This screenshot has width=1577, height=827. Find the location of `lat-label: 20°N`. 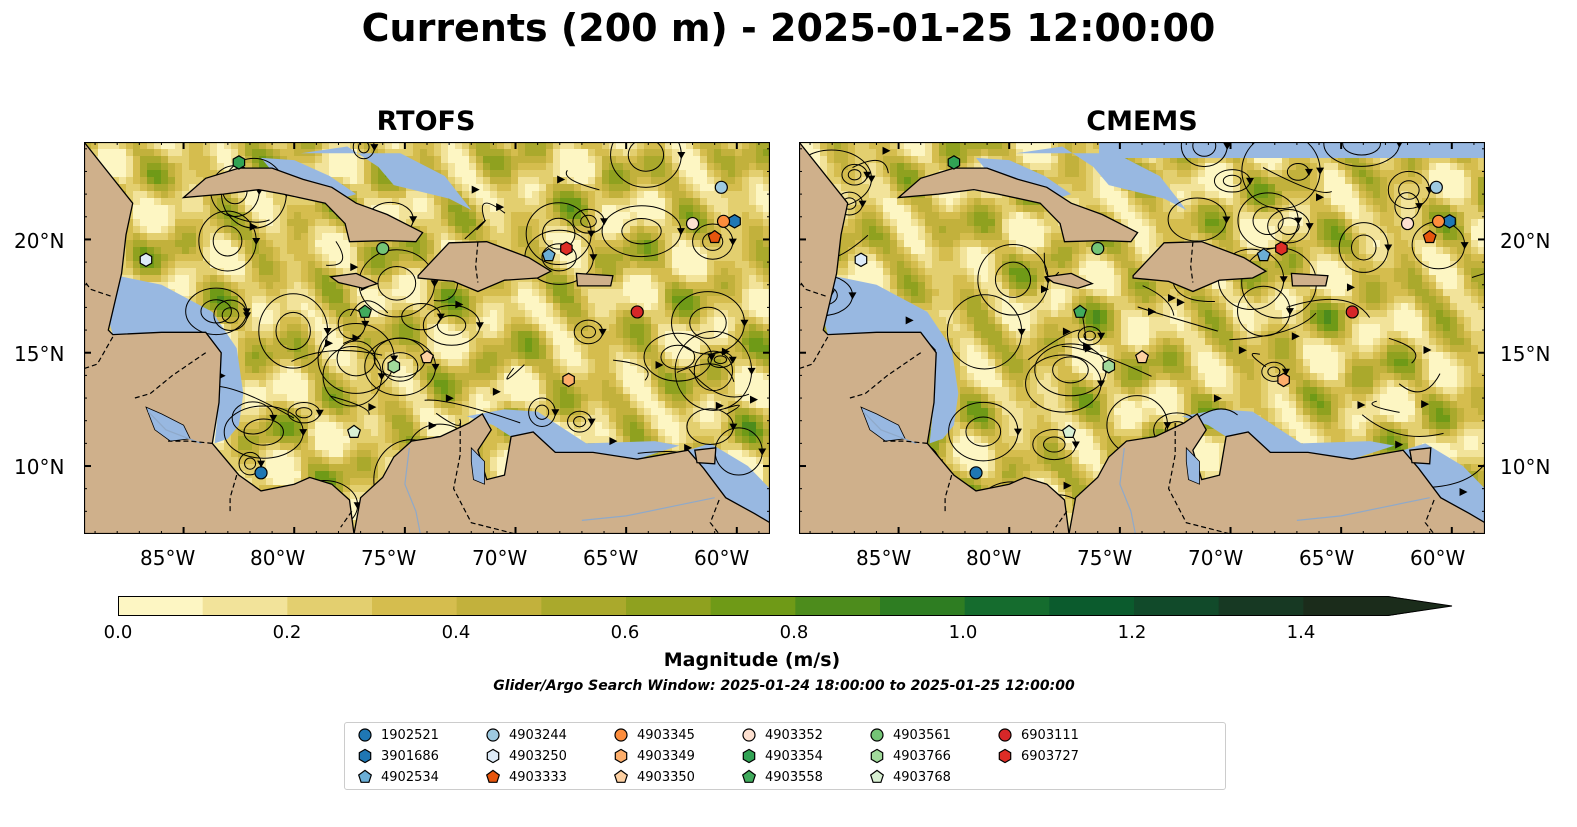

lat-label: 20°N is located at coordinates (39, 241).